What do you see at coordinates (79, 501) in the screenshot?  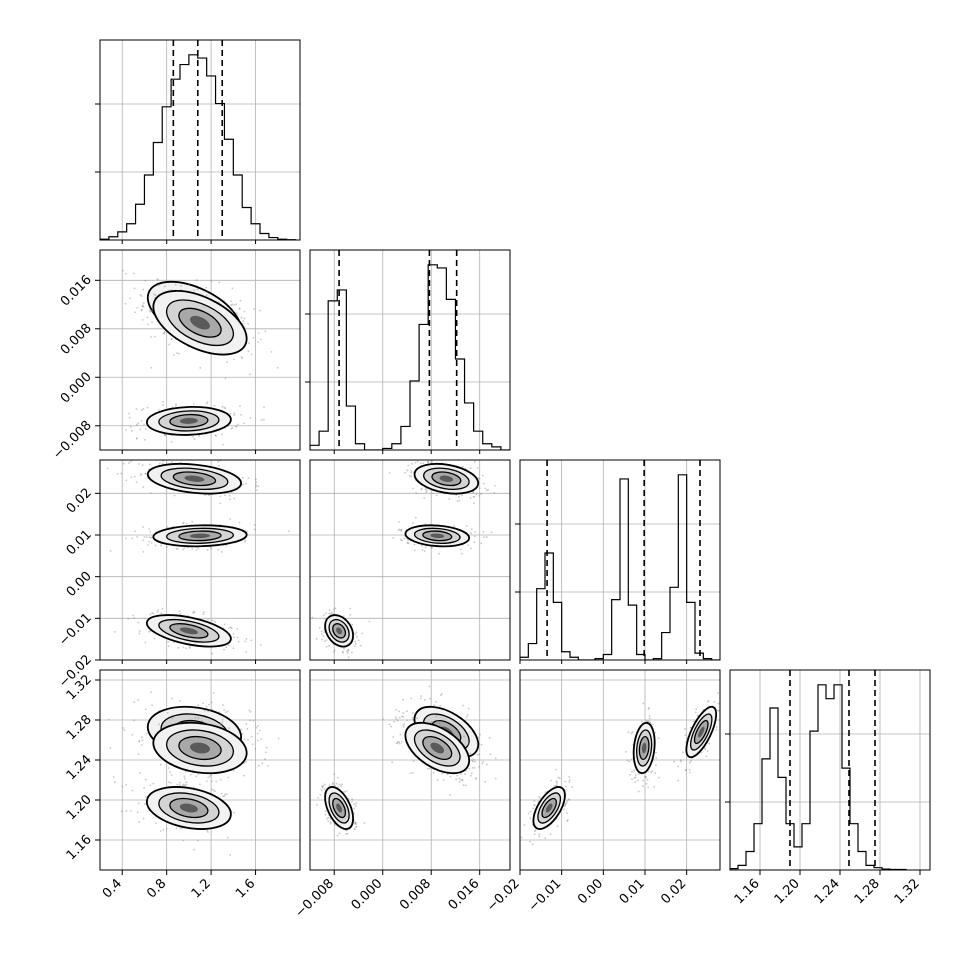 I see `y-tick-label: 0.02` at bounding box center [79, 501].